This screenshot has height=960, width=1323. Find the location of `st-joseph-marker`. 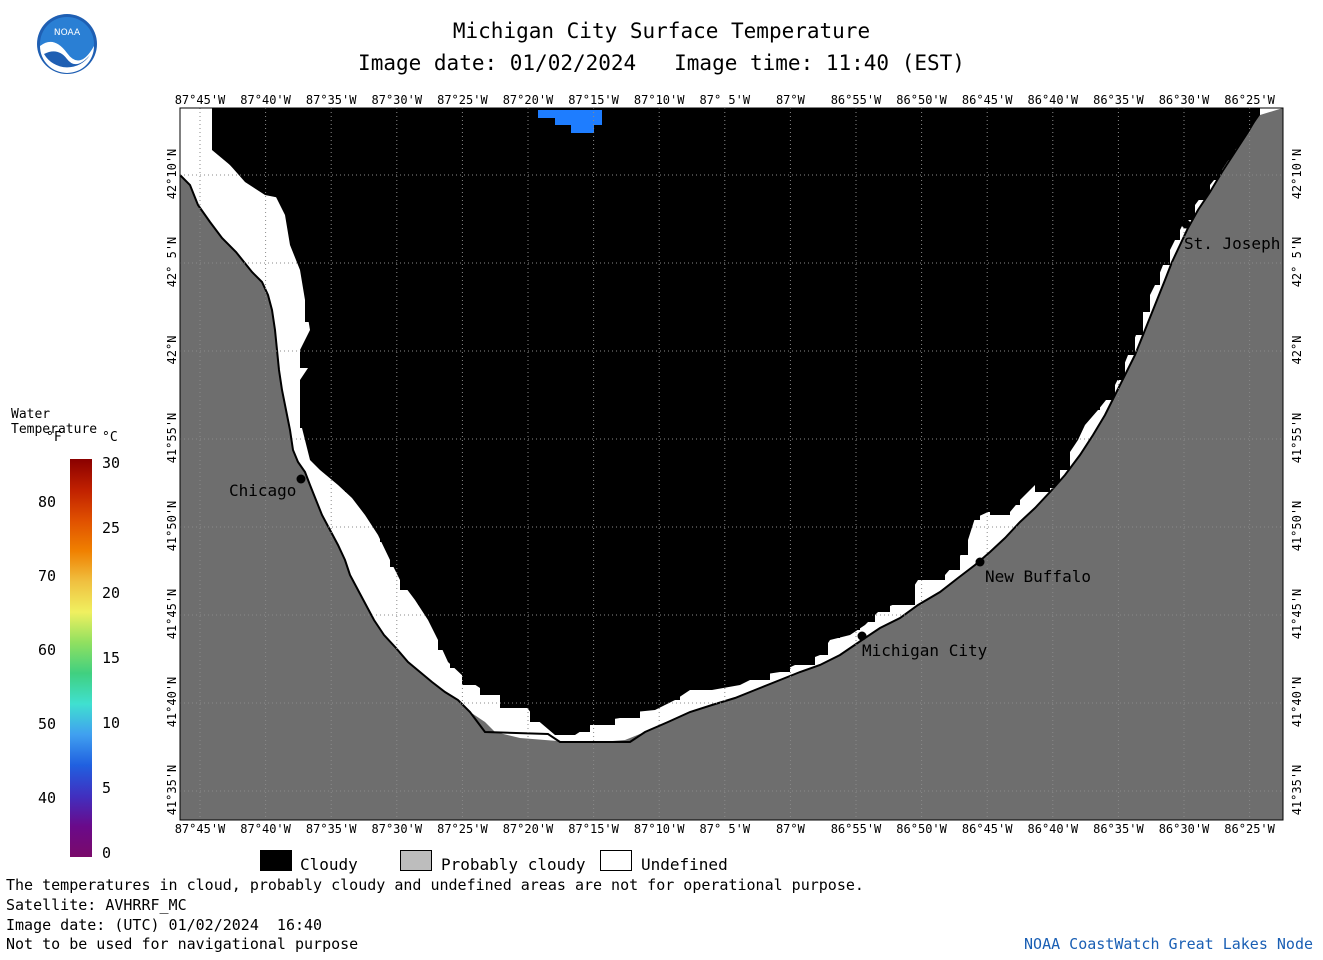

st-joseph-marker is located at coordinates (1186, 224).